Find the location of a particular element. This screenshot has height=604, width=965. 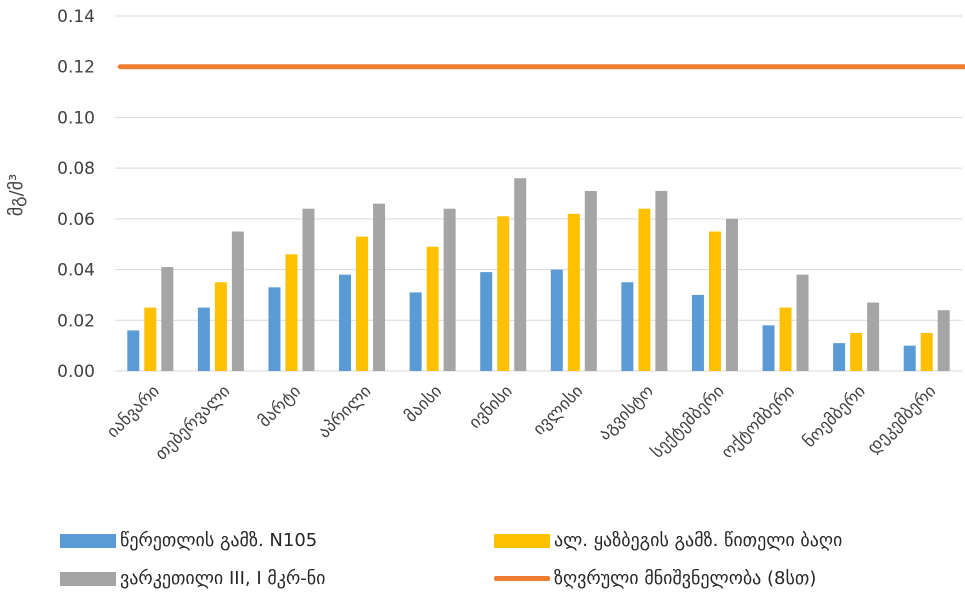

legend-label-varketili: ვარკეთილი III, I მკრ-ნი is located at coordinates (223, 578).